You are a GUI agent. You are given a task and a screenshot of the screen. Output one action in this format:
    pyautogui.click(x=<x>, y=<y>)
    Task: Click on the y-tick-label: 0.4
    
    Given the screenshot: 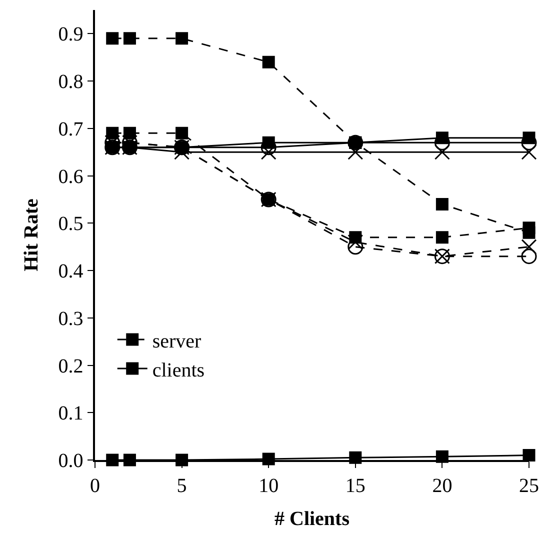 What is the action you would take?
    pyautogui.click(x=71, y=271)
    